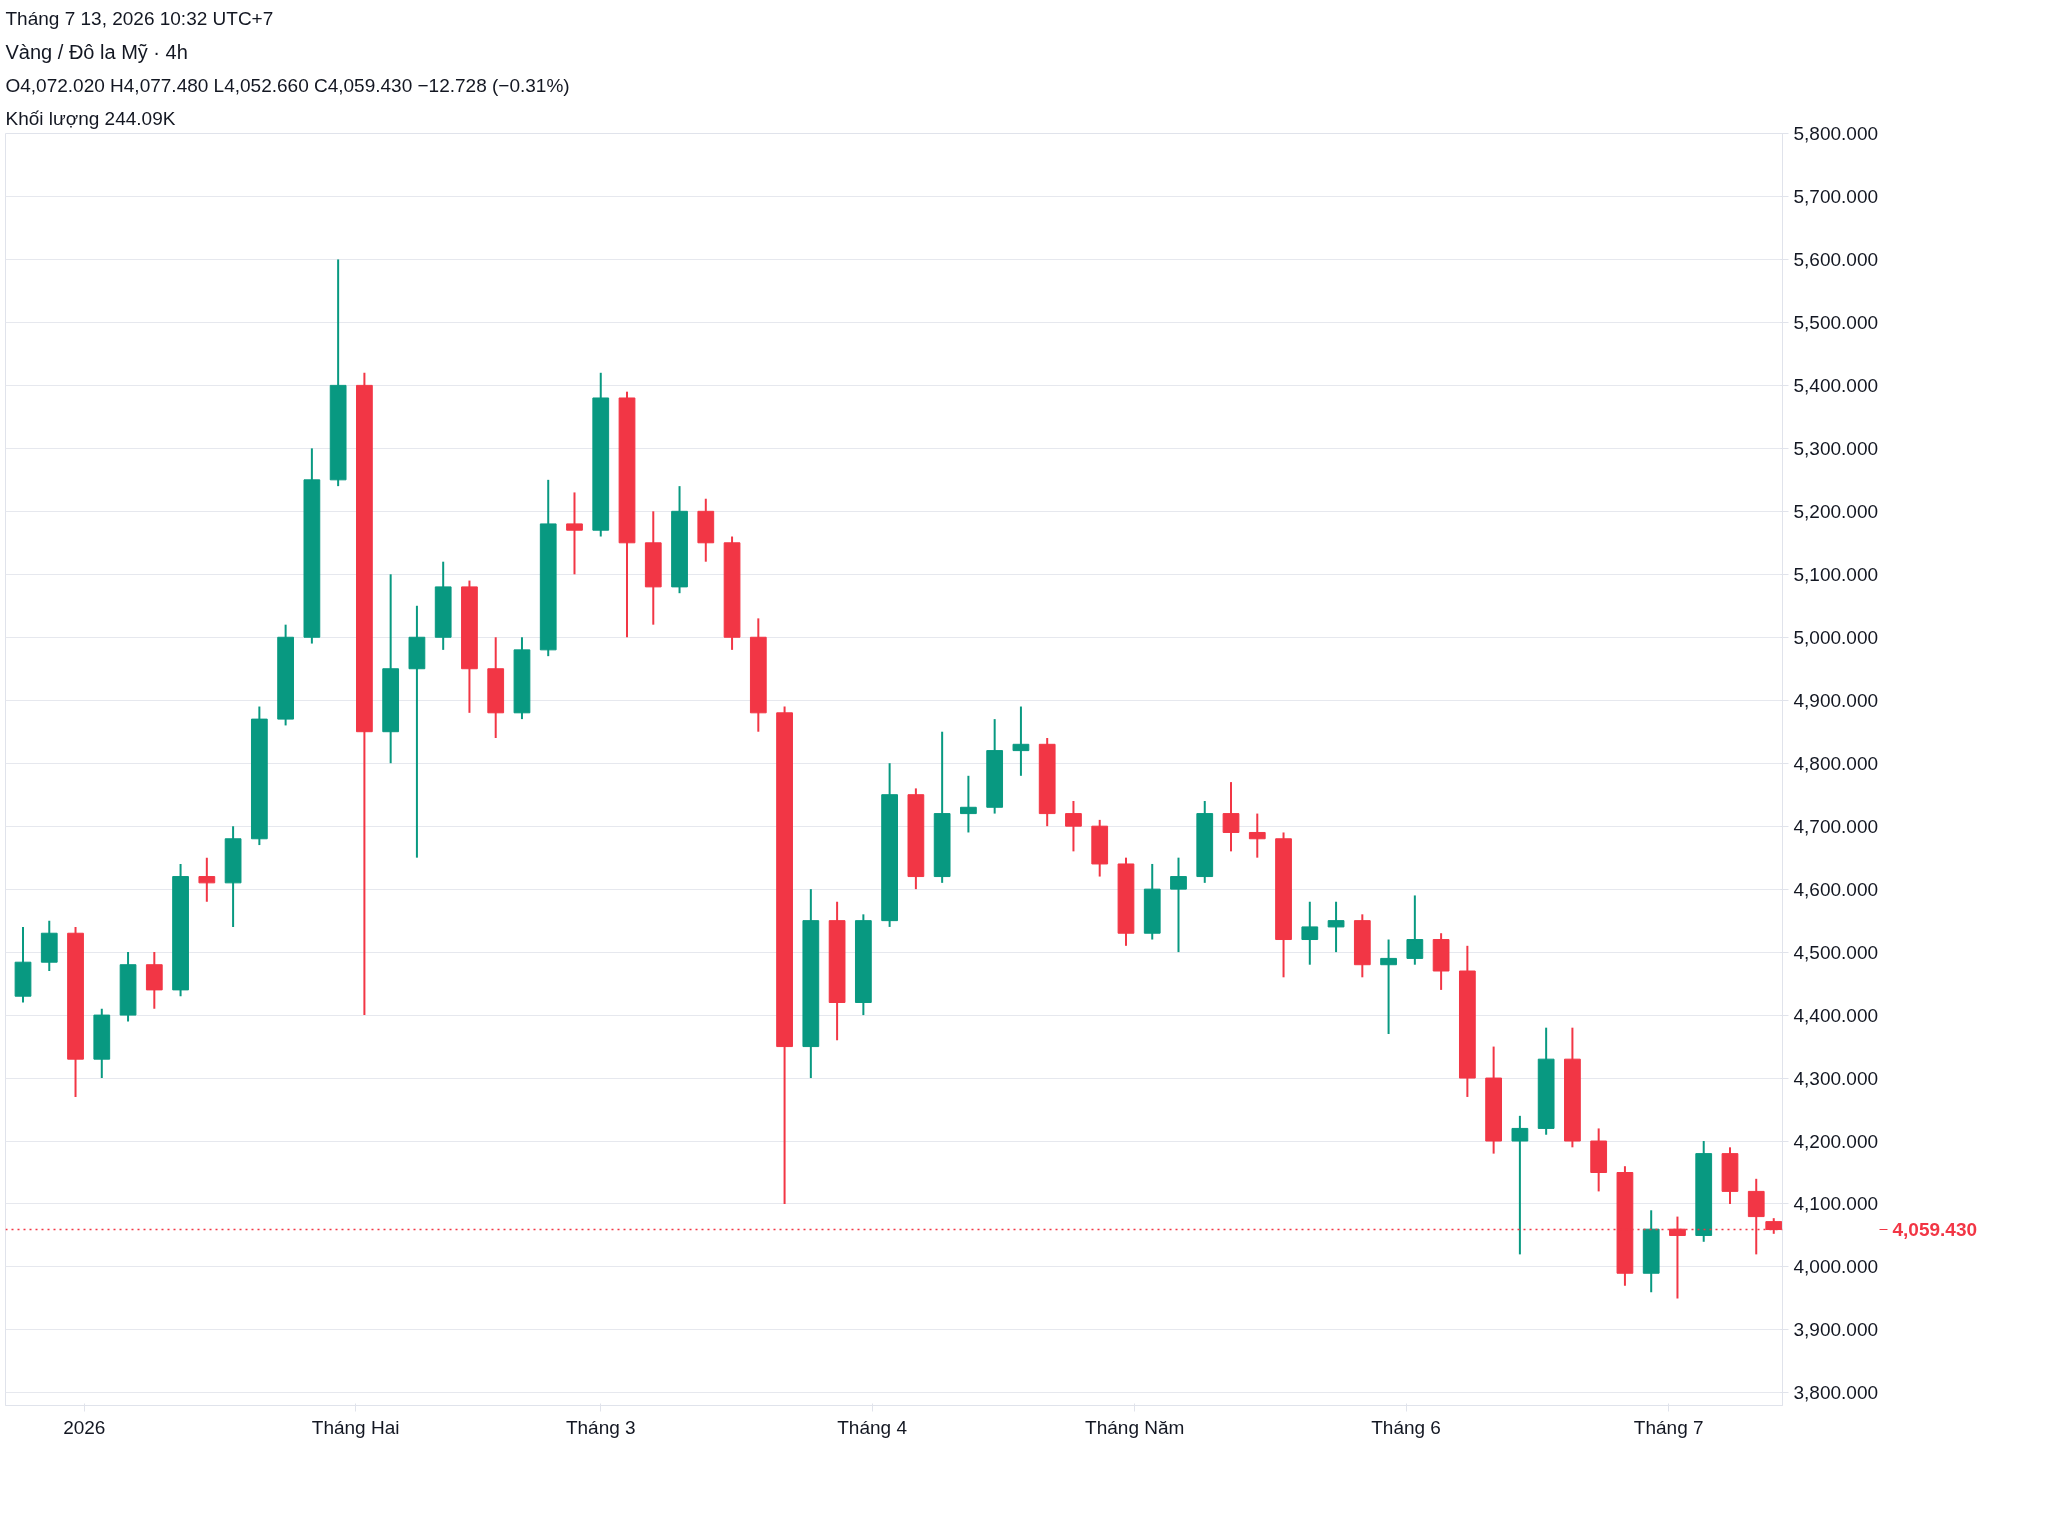 This screenshot has width=2048, height=1529. What do you see at coordinates (600, 1427) in the screenshot?
I see `x-tick-label: Tháng 3` at bounding box center [600, 1427].